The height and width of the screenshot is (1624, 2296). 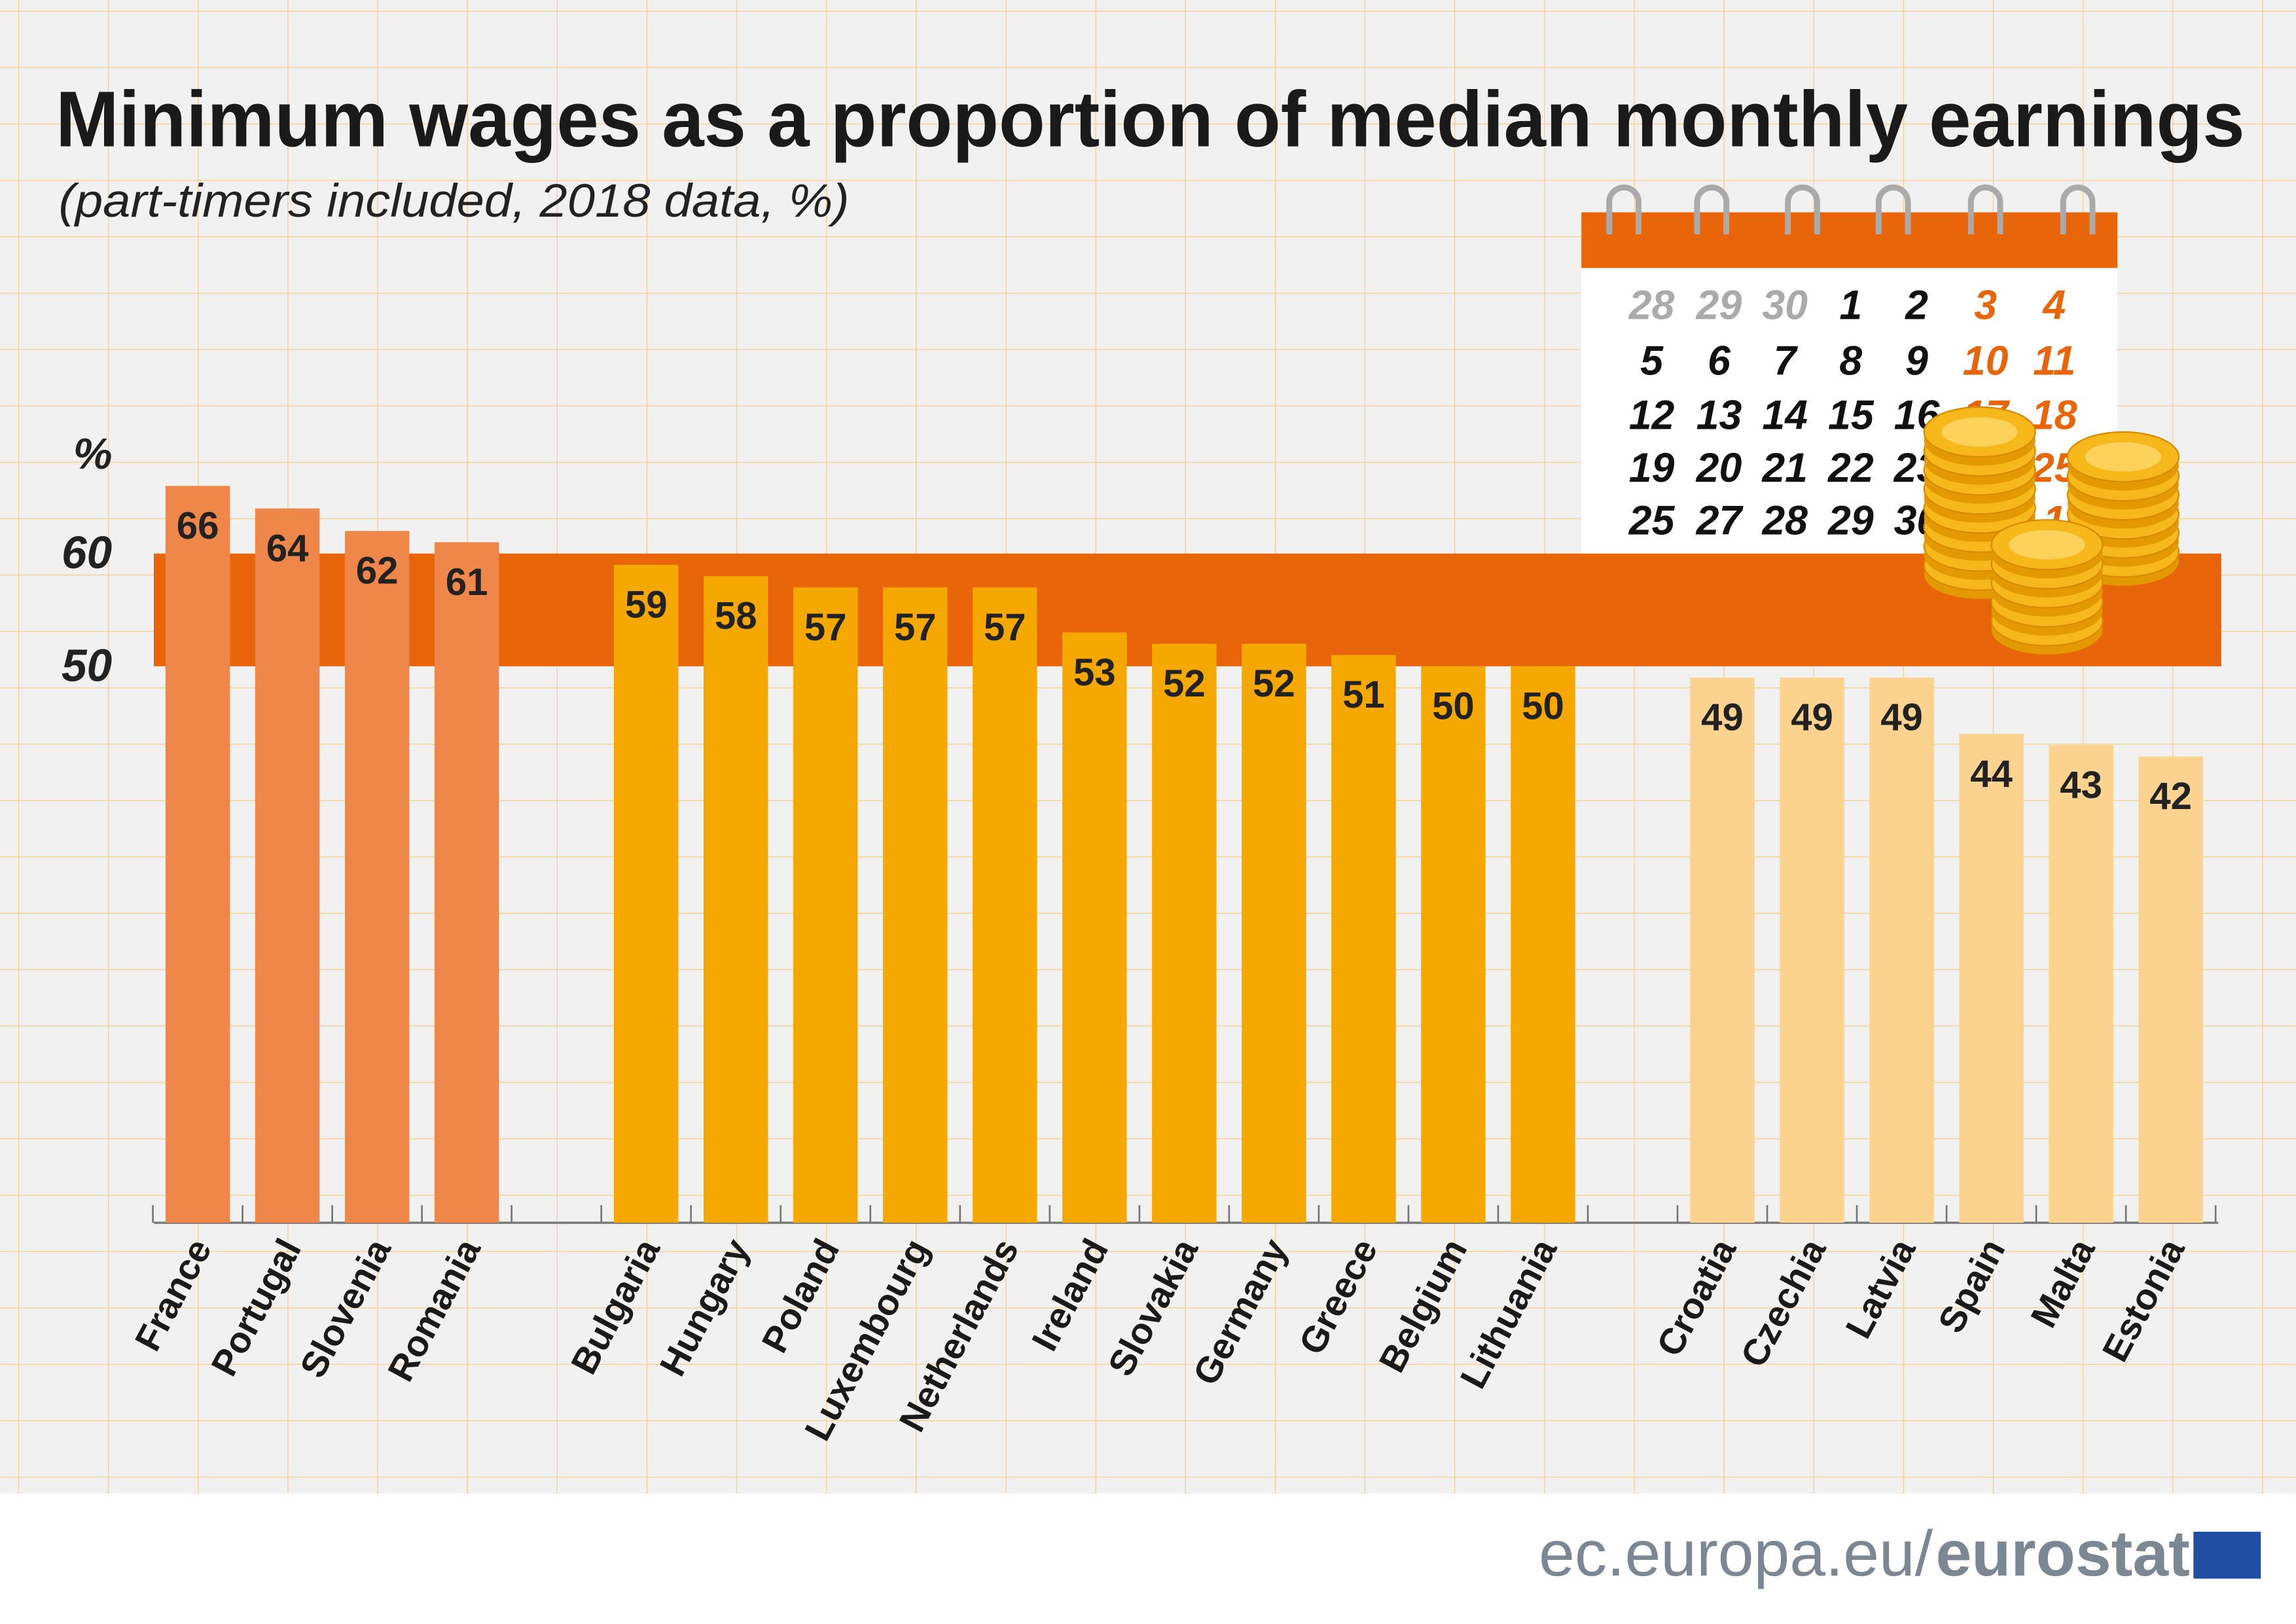 What do you see at coordinates (287, 548) in the screenshot?
I see `value-label: 64` at bounding box center [287, 548].